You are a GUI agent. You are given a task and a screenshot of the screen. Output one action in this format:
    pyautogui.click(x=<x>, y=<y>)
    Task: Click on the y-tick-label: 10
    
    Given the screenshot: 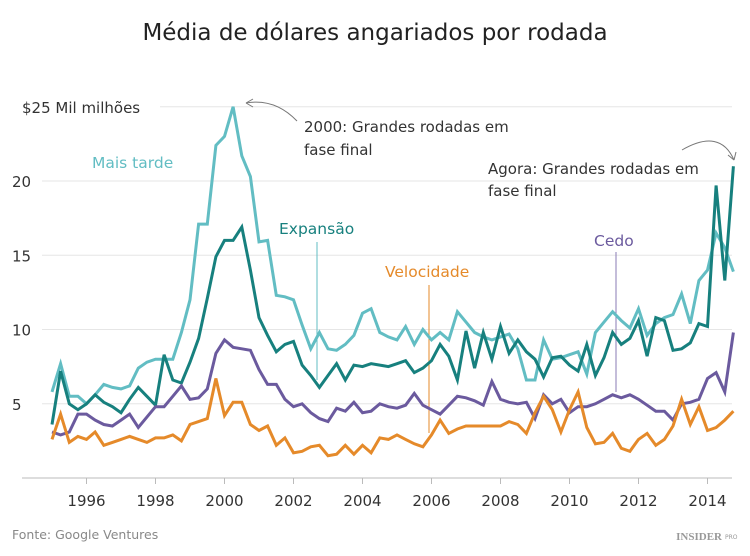 What is the action you would take?
    pyautogui.click(x=21, y=331)
    